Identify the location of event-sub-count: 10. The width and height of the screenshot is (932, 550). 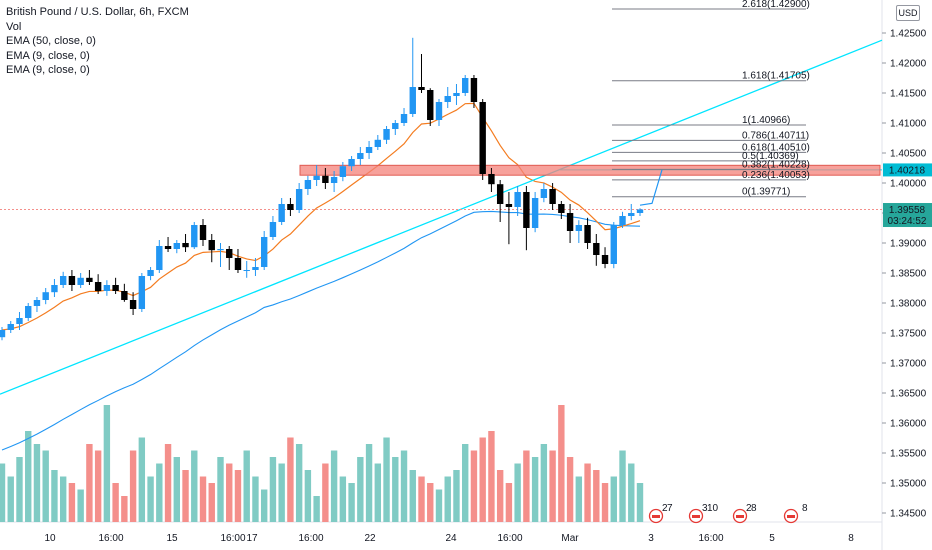
(713, 508).